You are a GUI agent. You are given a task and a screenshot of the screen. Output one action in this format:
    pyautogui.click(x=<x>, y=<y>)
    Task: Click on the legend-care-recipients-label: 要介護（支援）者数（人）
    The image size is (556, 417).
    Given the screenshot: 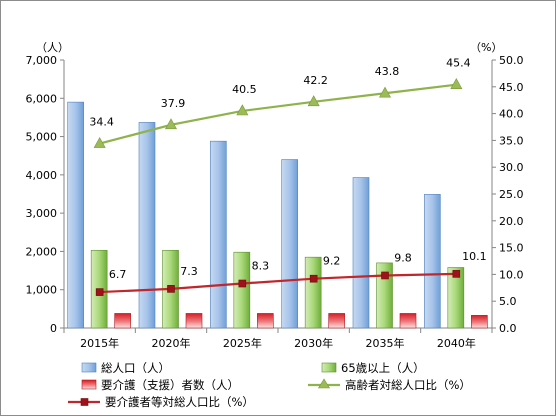 What is the action you would take?
    pyautogui.click(x=170, y=385)
    